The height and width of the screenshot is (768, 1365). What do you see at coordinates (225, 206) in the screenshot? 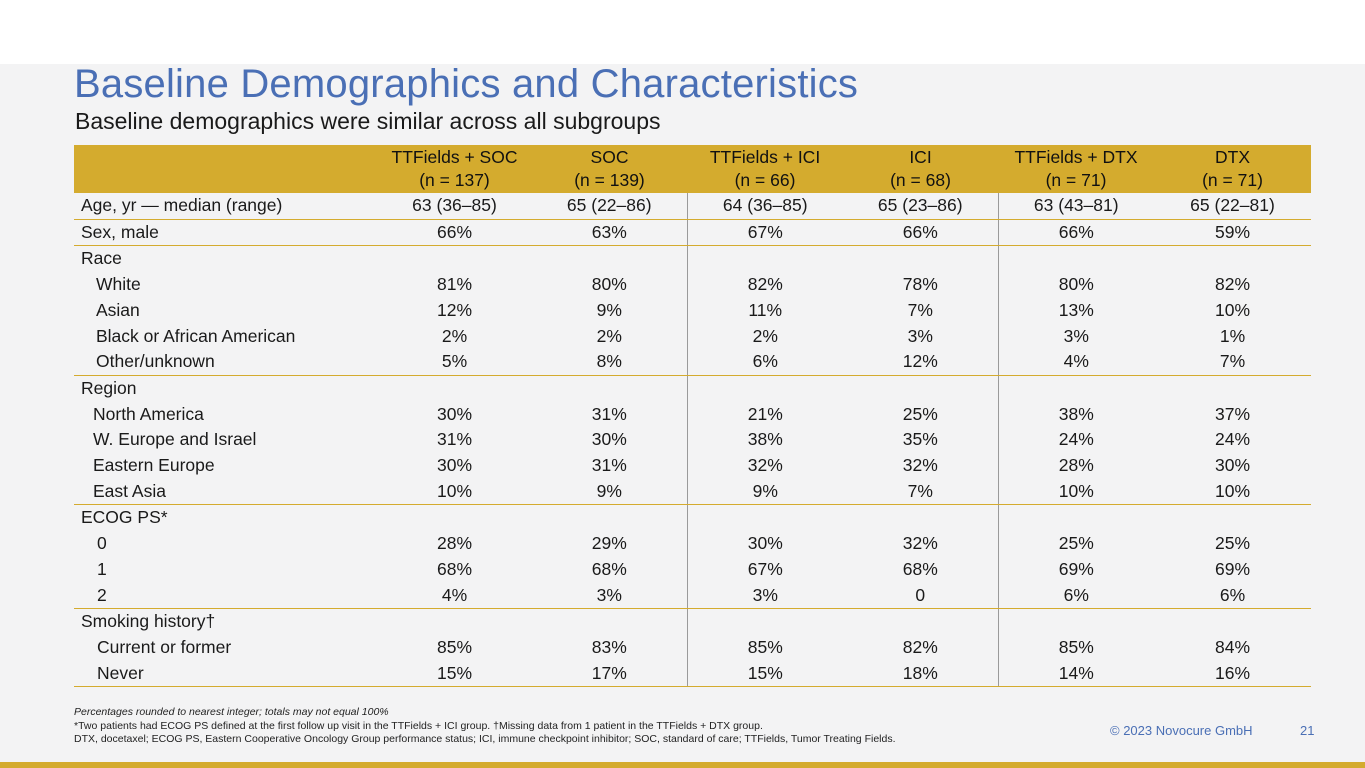
I see `row-label: Age, yr — median (range)` at bounding box center [225, 206].